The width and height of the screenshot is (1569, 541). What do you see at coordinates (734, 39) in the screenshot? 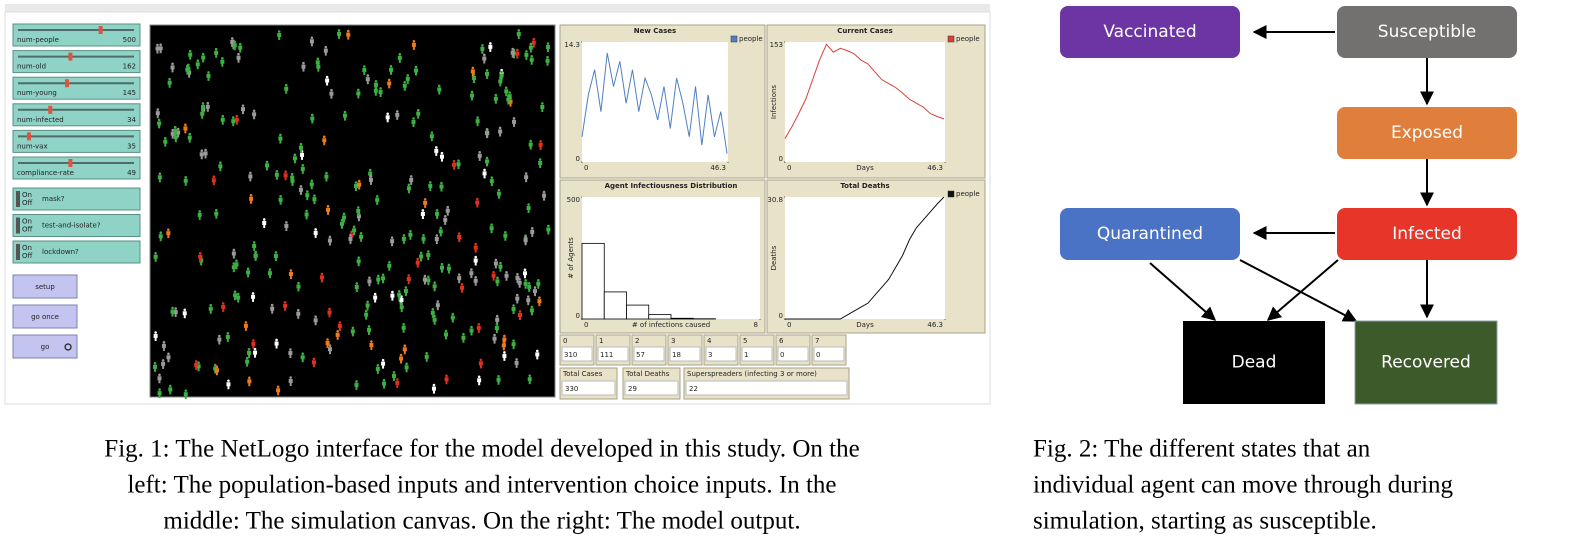
I see `legend-swatch` at bounding box center [734, 39].